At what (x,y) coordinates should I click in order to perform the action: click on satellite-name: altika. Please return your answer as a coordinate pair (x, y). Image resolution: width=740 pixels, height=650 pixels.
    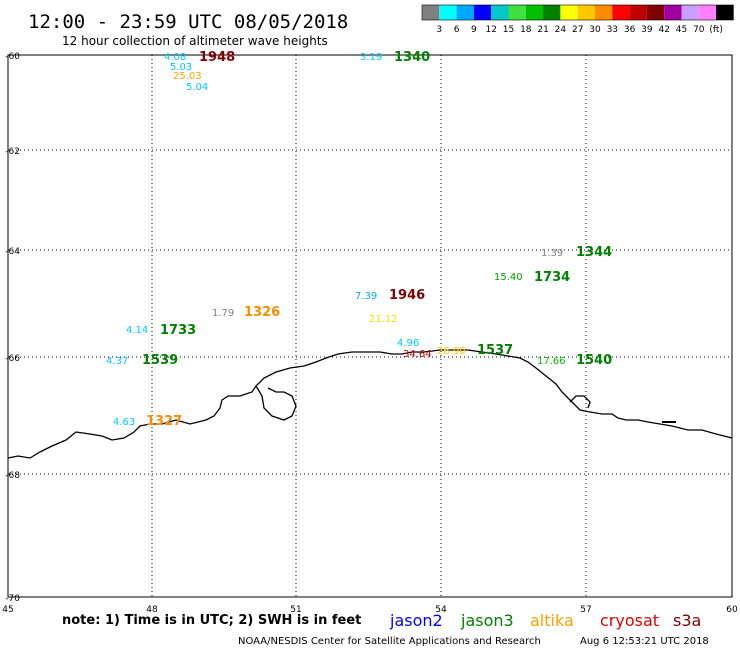
    Looking at the image, I should click on (552, 620).